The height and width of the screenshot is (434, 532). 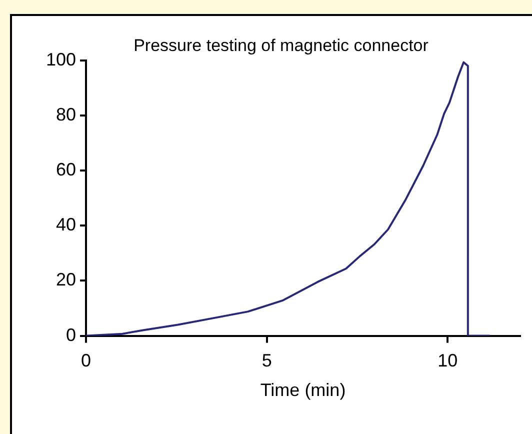 I want to click on y-tick-label: 100, so click(x=61, y=59).